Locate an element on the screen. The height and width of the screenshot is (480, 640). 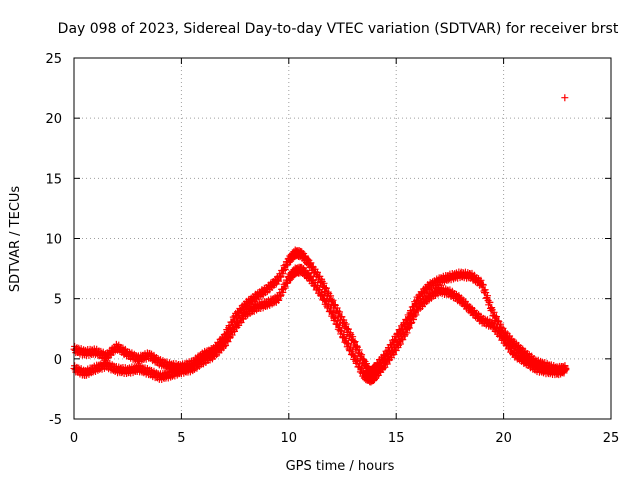
y-axis-label: SDTVAR / TECUs is located at coordinates (15, 239).